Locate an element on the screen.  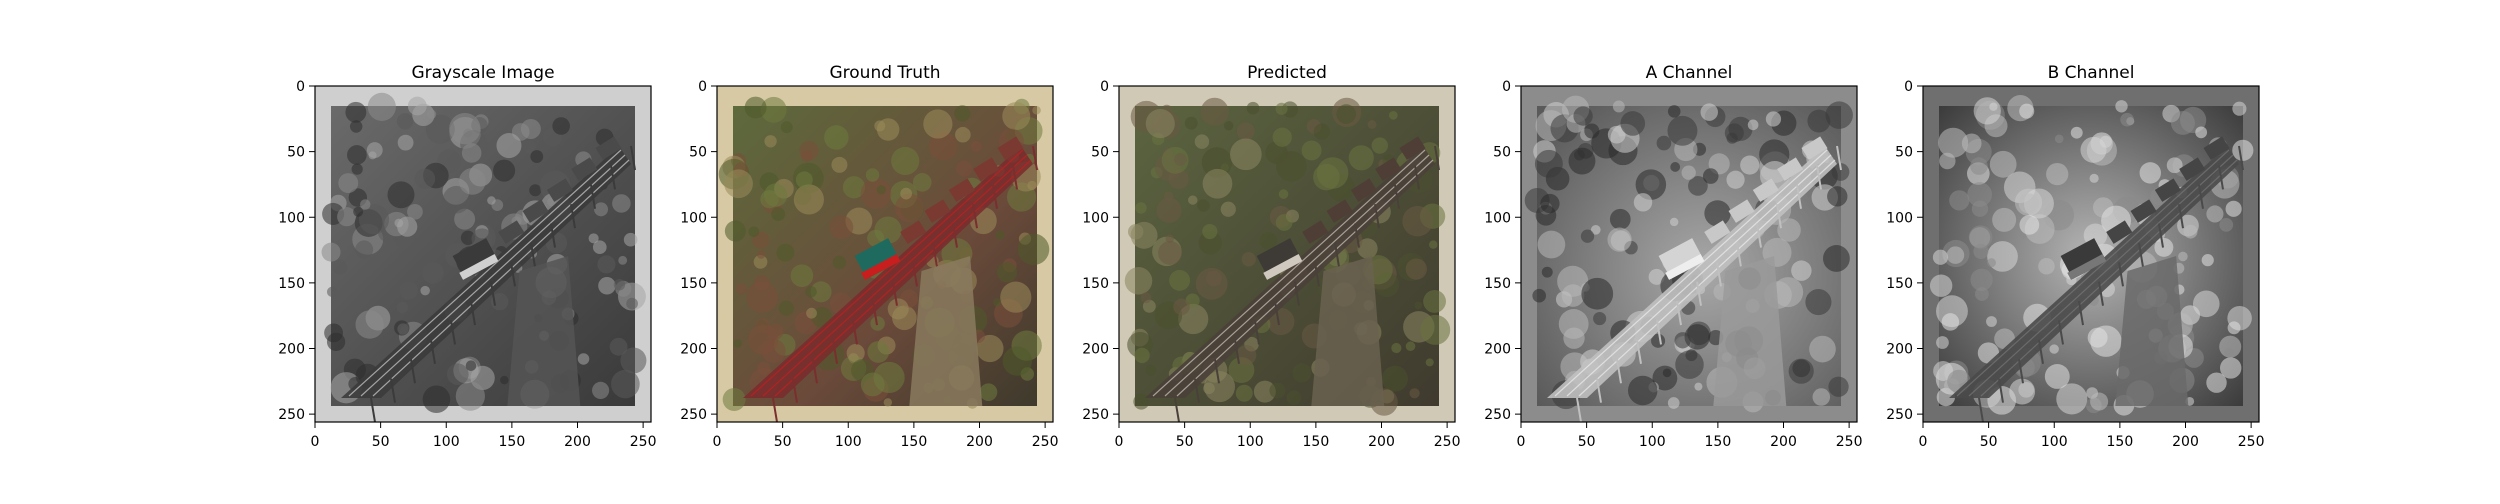
x-tick-label: 100 is located at coordinates (1652, 442).